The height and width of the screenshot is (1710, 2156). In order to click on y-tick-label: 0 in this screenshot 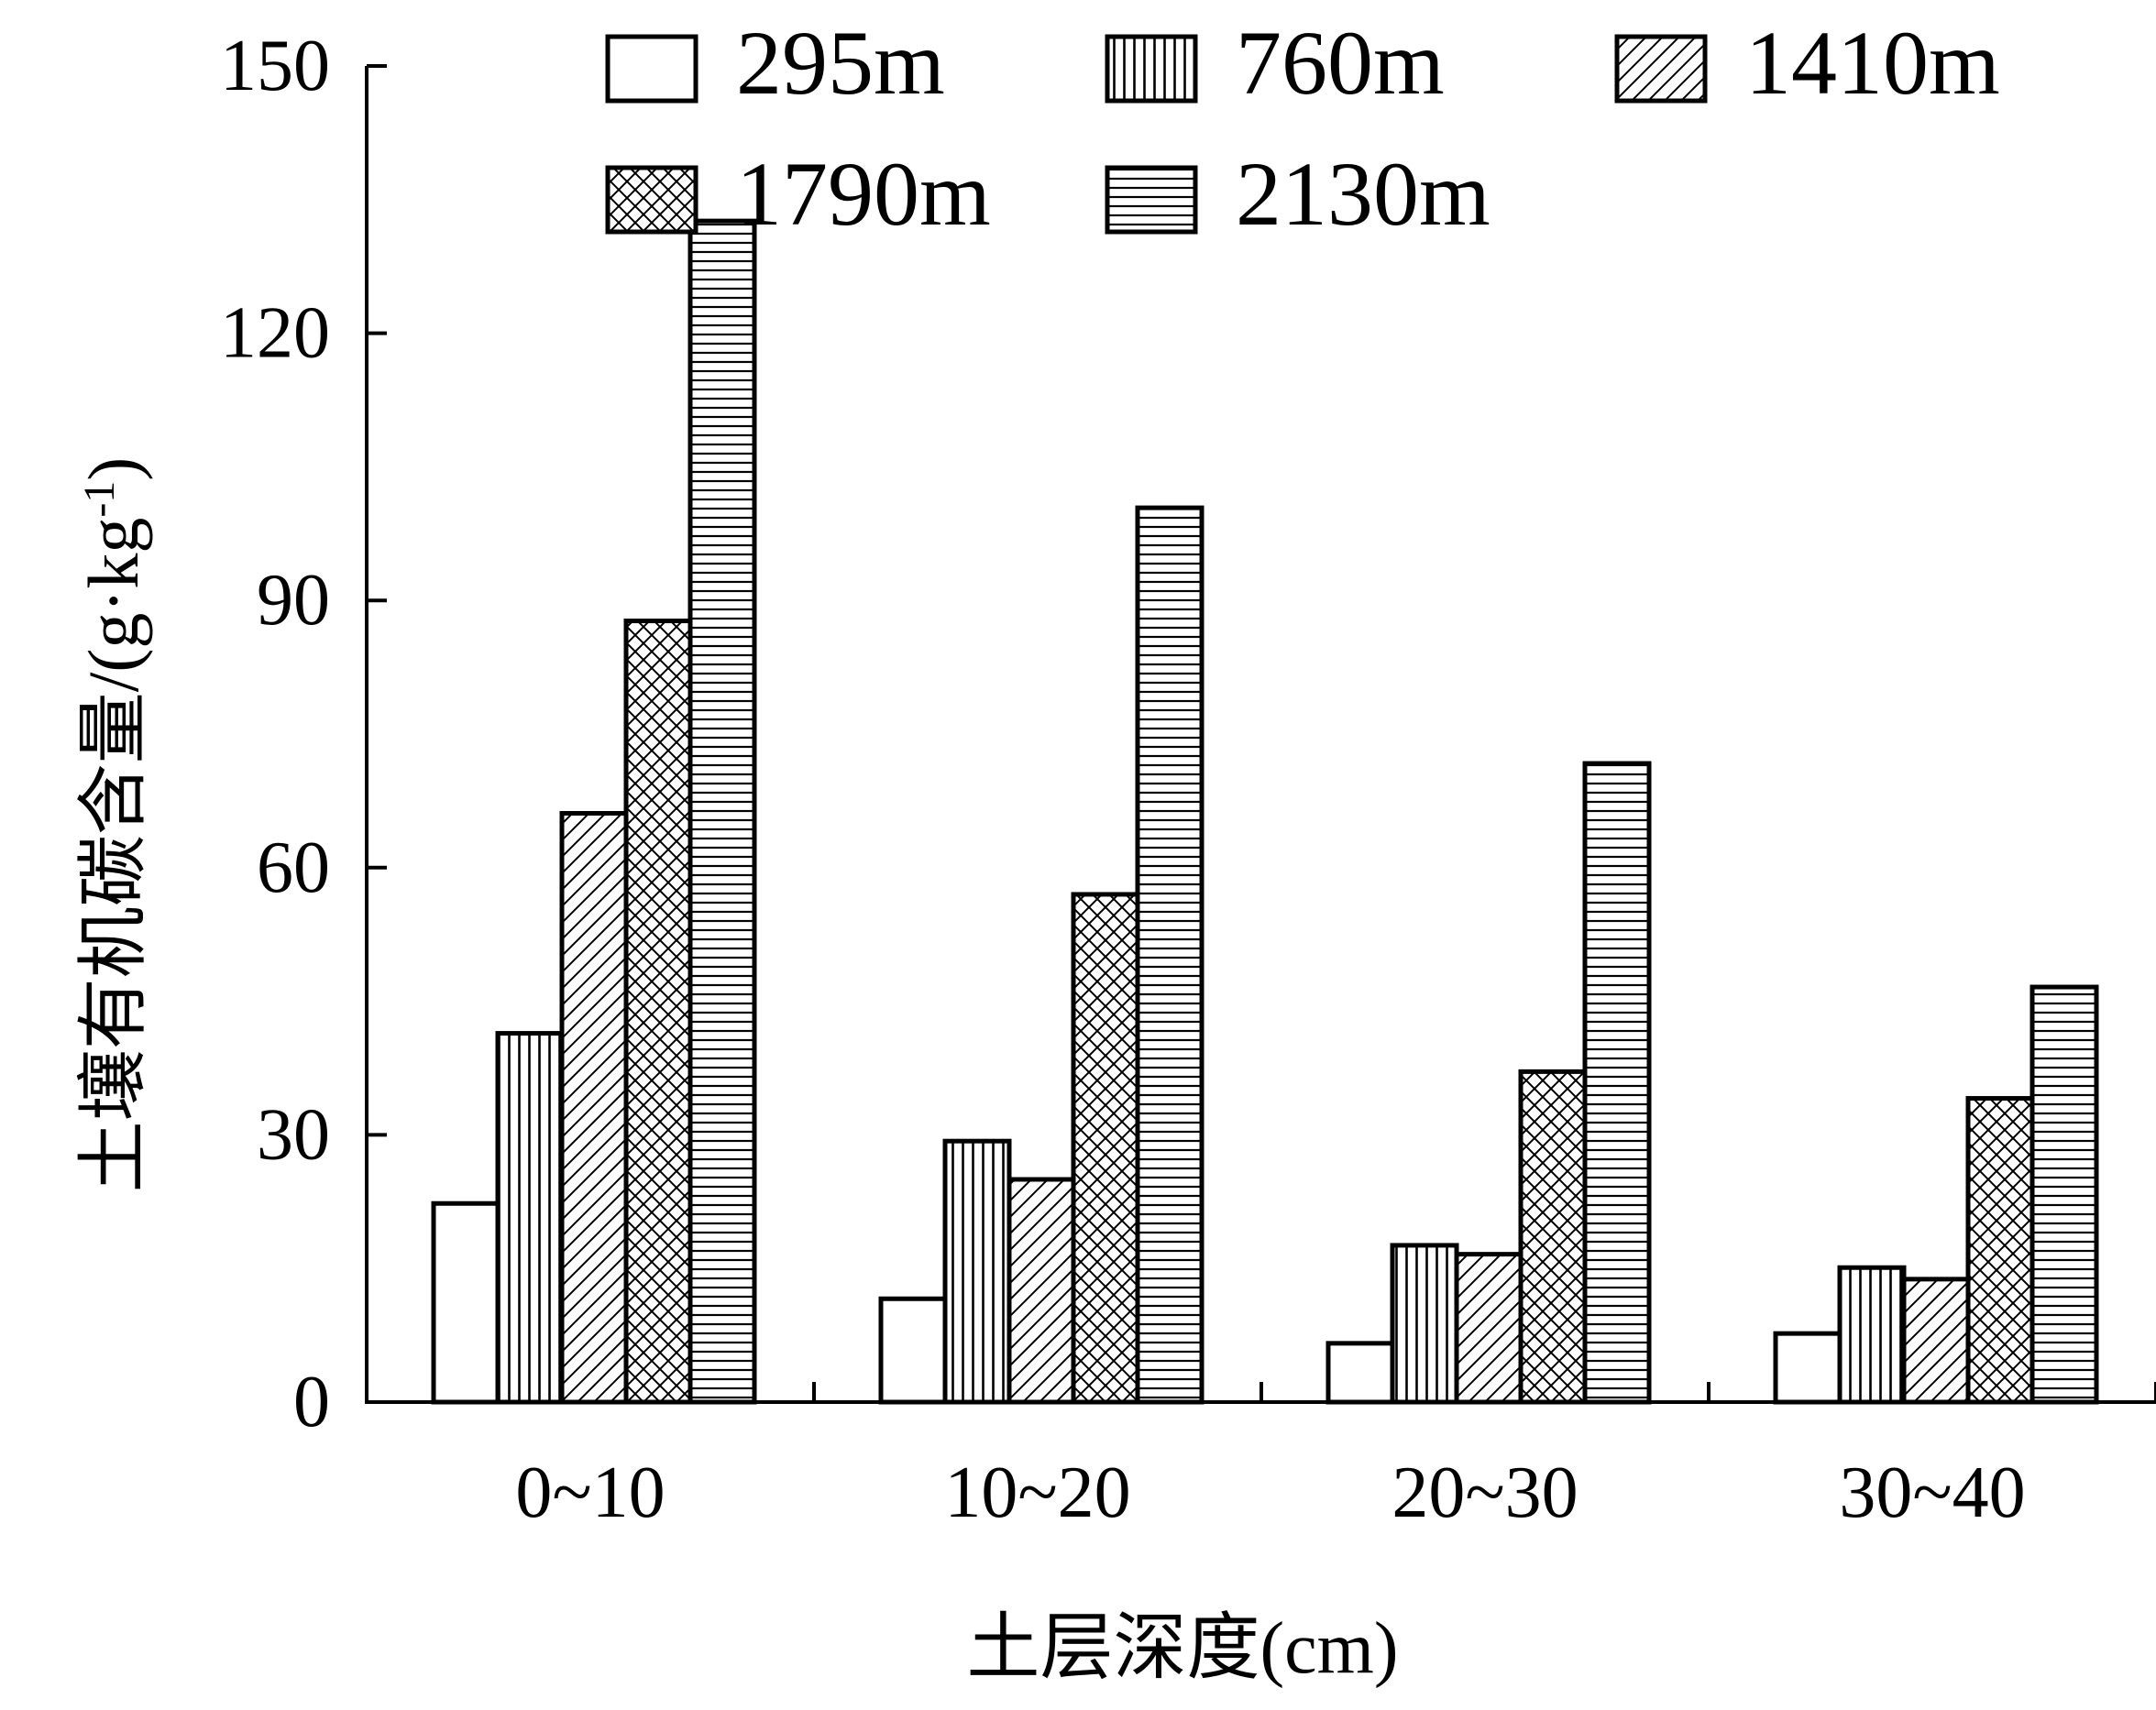, I will do `click(311, 1402)`.